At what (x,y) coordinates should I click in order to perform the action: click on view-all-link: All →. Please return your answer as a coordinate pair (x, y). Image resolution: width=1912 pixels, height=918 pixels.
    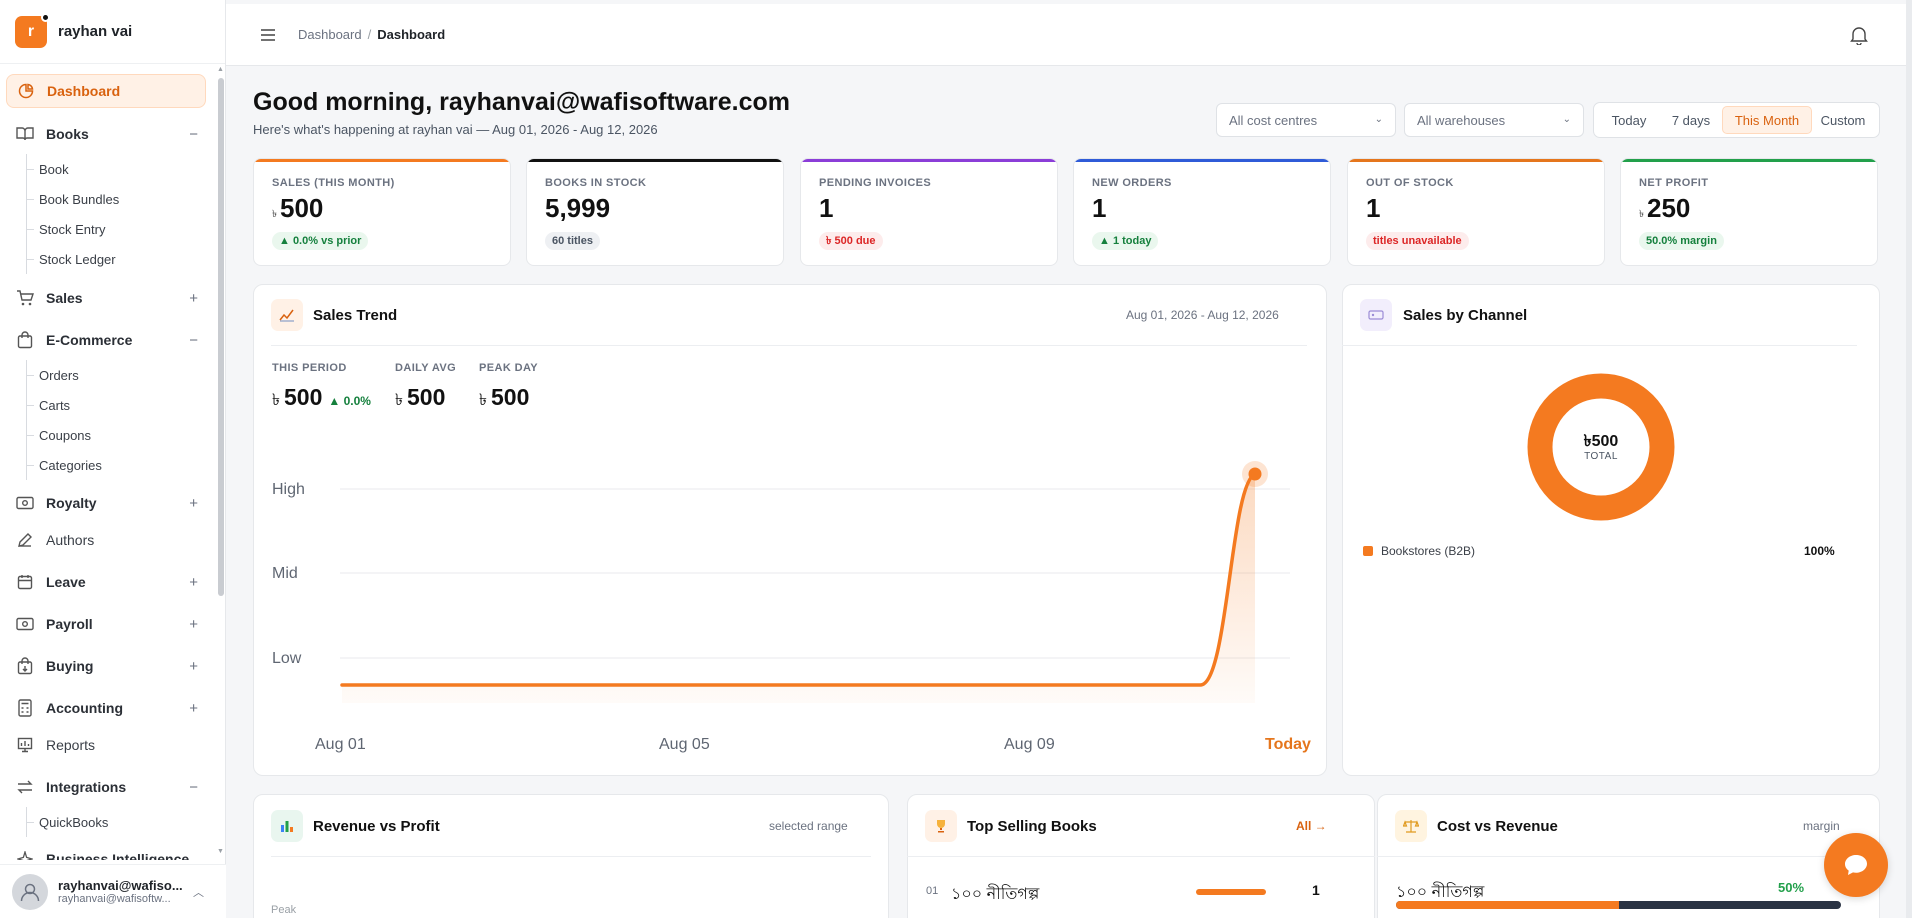
    Looking at the image, I should click on (1311, 826).